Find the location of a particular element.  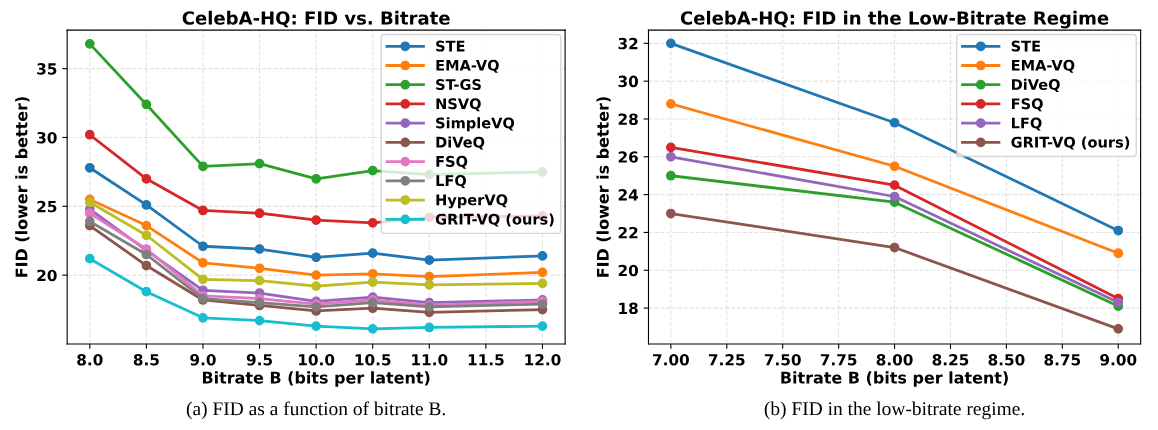

x-tick-label: 9.5 is located at coordinates (259, 360).